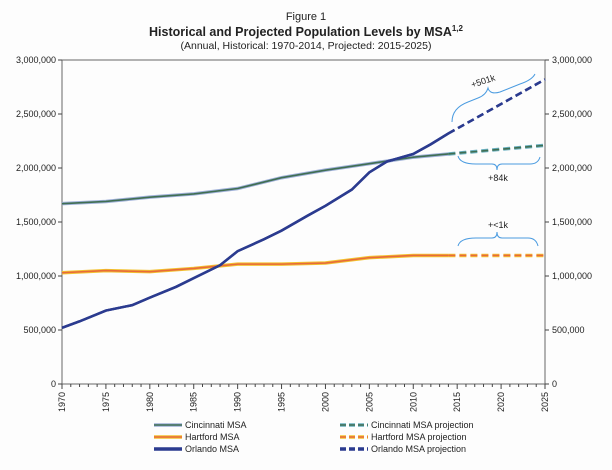 The image size is (612, 470). Describe the element at coordinates (150, 402) in the screenshot. I see `x-tick-label: 1980` at that location.